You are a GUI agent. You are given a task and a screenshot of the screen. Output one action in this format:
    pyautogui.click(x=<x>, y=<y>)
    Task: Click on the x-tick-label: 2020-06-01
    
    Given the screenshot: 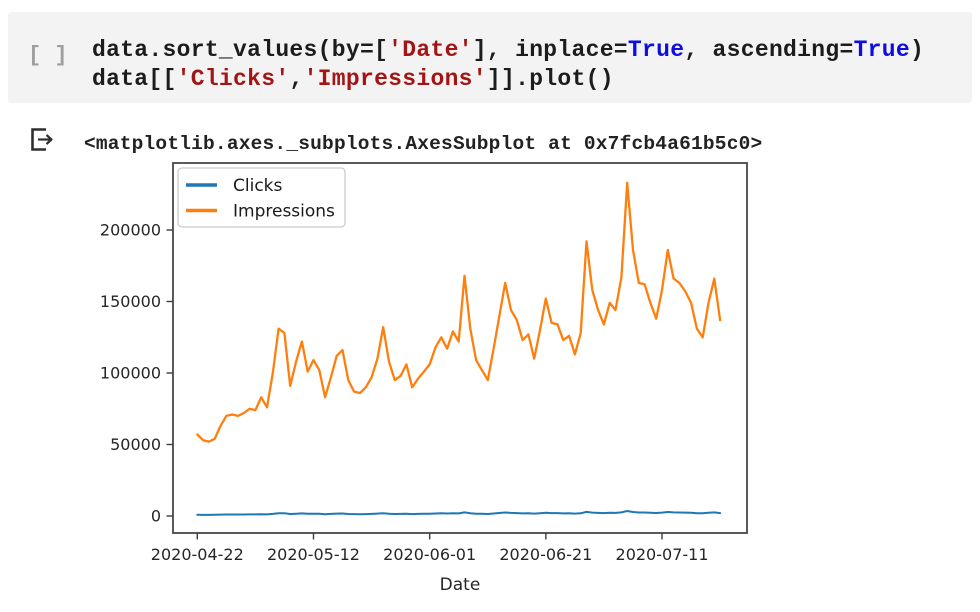 What is the action you would take?
    pyautogui.click(x=429, y=554)
    